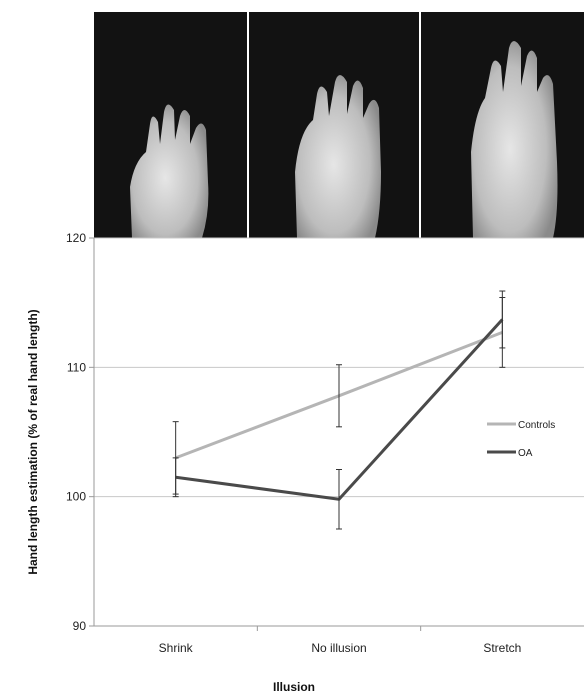 The height and width of the screenshot is (694, 584). What do you see at coordinates (502, 648) in the screenshot?
I see `x-tick-label: Stretch` at bounding box center [502, 648].